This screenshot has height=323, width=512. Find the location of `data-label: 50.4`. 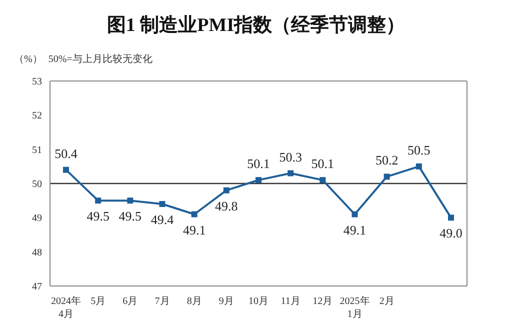

data-label: 50.4 is located at coordinates (66, 153).